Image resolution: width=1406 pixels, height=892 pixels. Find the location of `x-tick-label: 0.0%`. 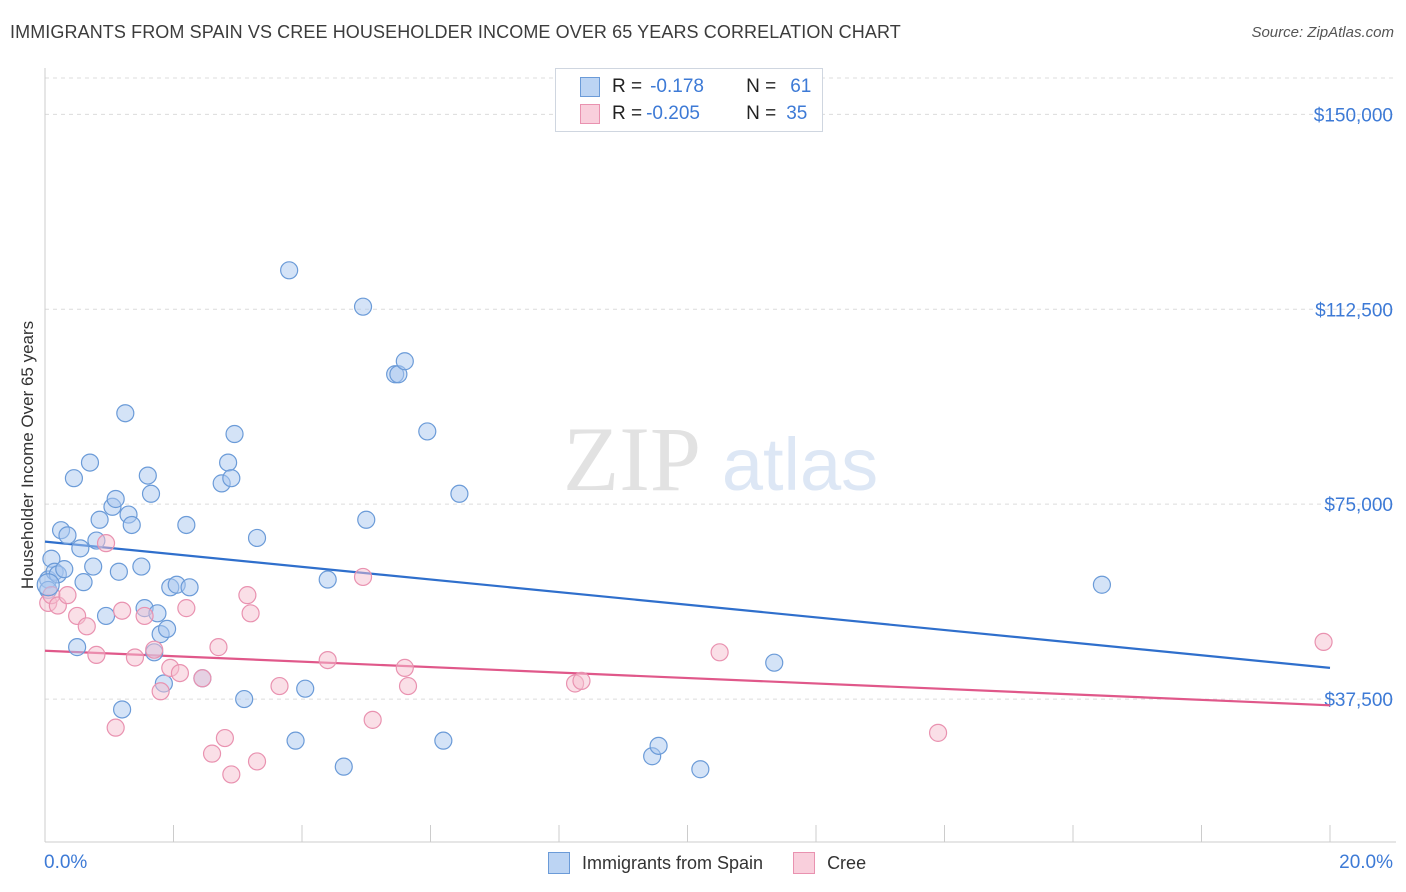

x-tick-label: 0.0% is located at coordinates (65, 862).